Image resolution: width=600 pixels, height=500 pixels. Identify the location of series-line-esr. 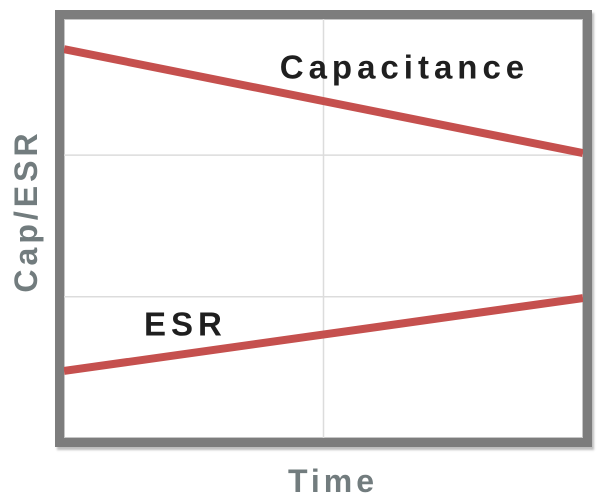
(323, 334).